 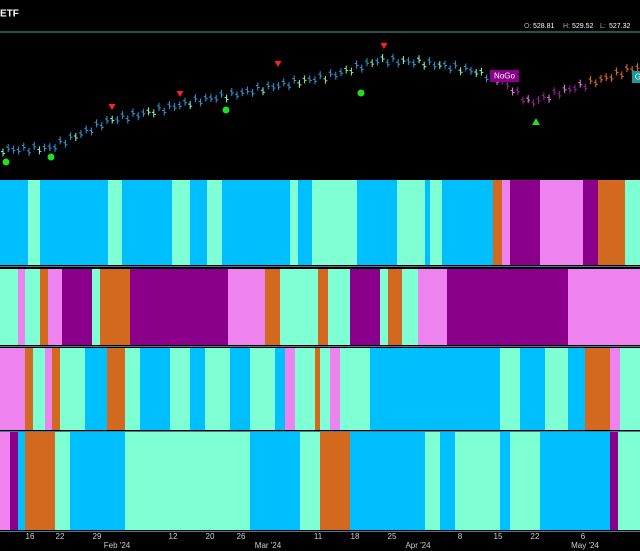 I want to click on nogo-label: NoGo, so click(x=504, y=76).